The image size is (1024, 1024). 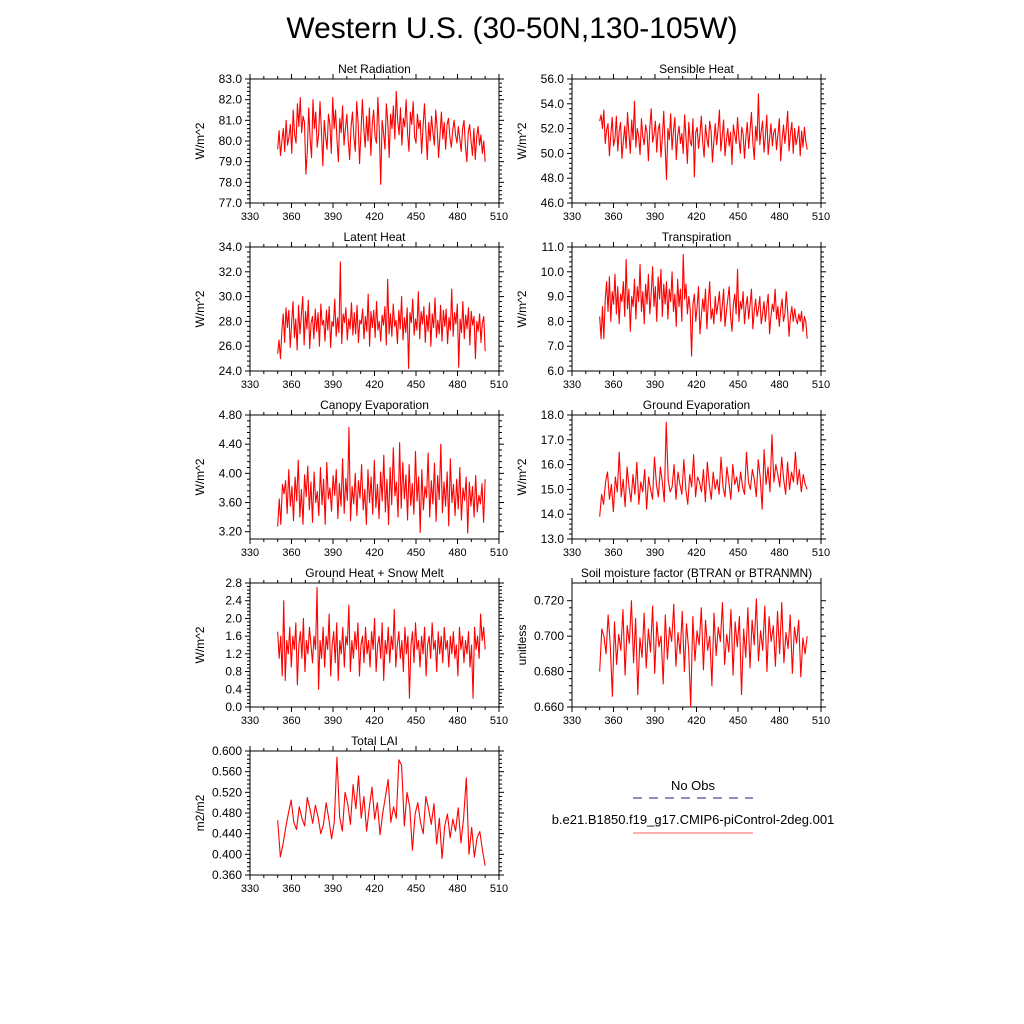 What do you see at coordinates (200, 812) in the screenshot?
I see `y-axis-label: m2/m2` at bounding box center [200, 812].